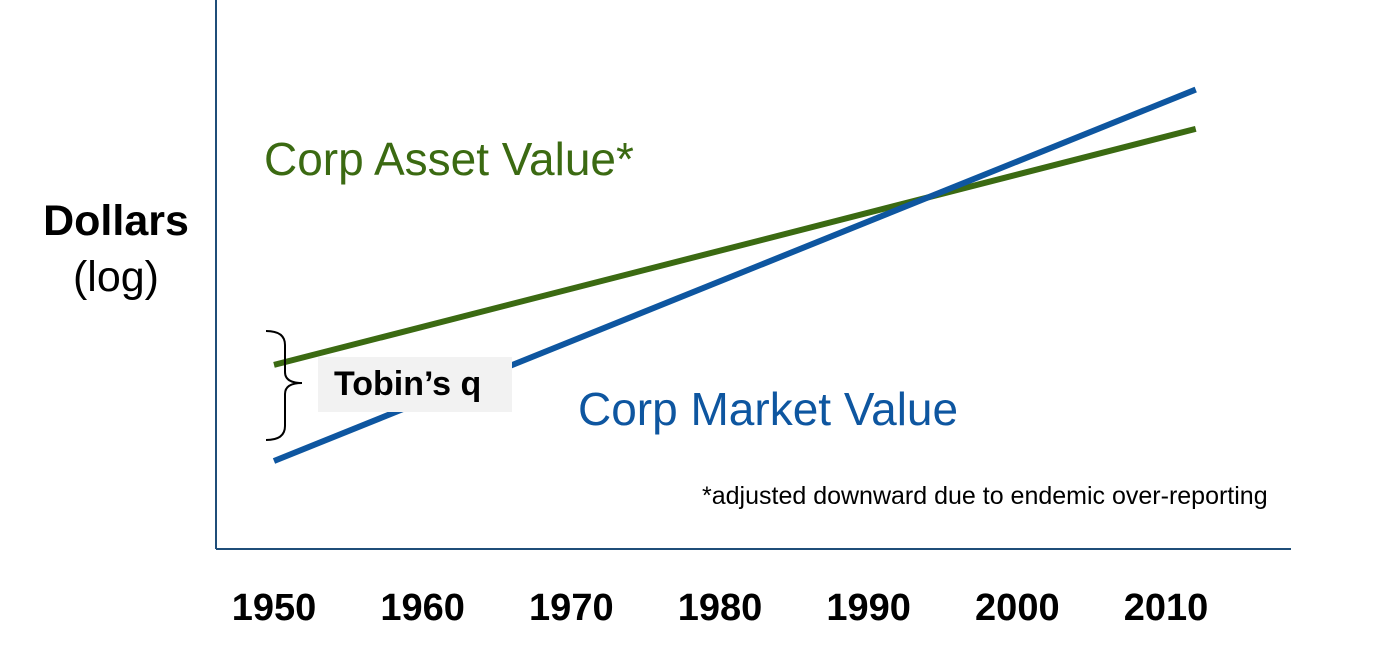 The image size is (1376, 654). What do you see at coordinates (274, 608) in the screenshot?
I see `x-tick-label: 1950` at bounding box center [274, 608].